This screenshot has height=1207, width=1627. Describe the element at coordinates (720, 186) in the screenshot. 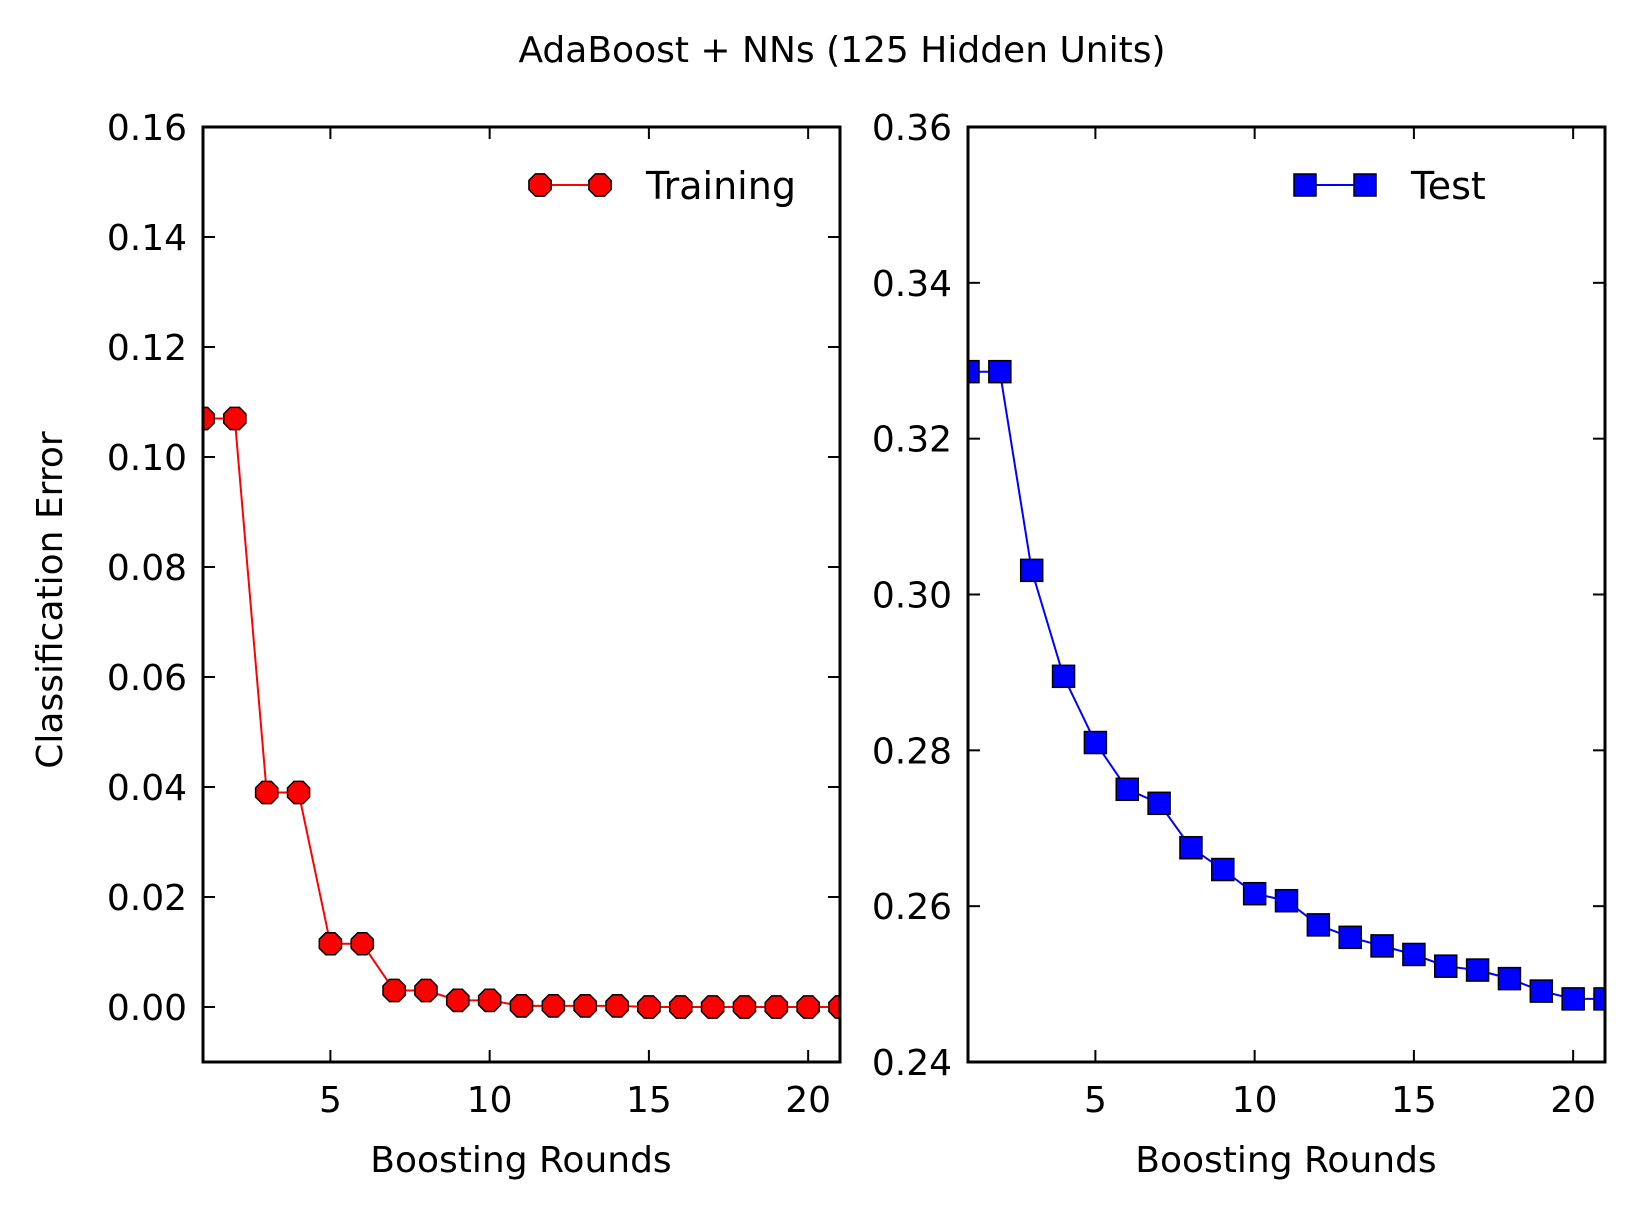

I see `legend-label: Training` at that location.